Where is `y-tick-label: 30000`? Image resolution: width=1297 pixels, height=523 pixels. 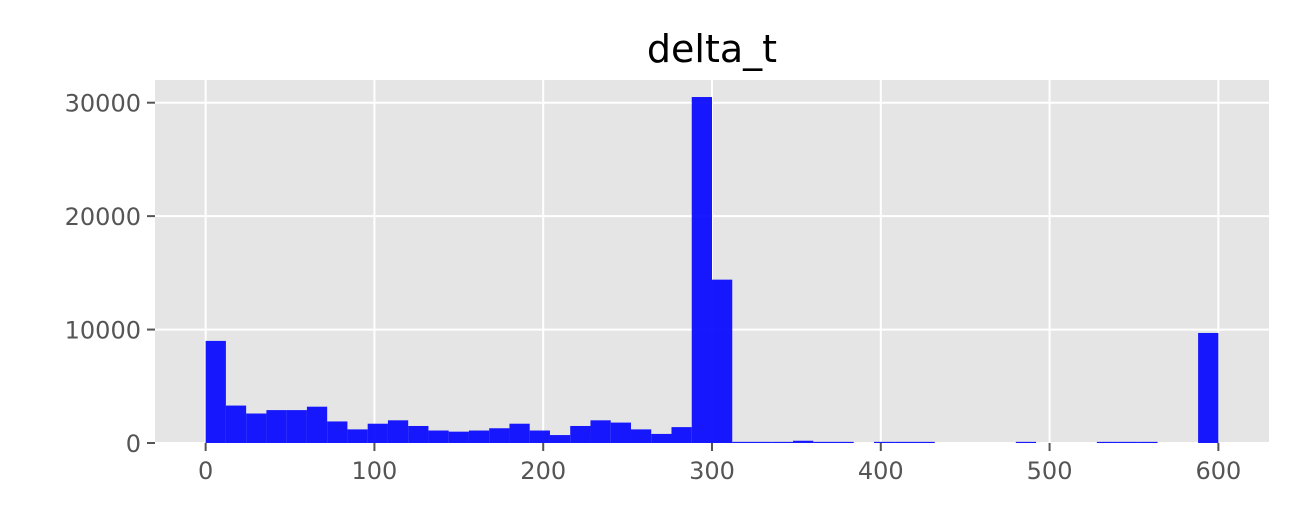 y-tick-label: 30000 is located at coordinates (103, 104).